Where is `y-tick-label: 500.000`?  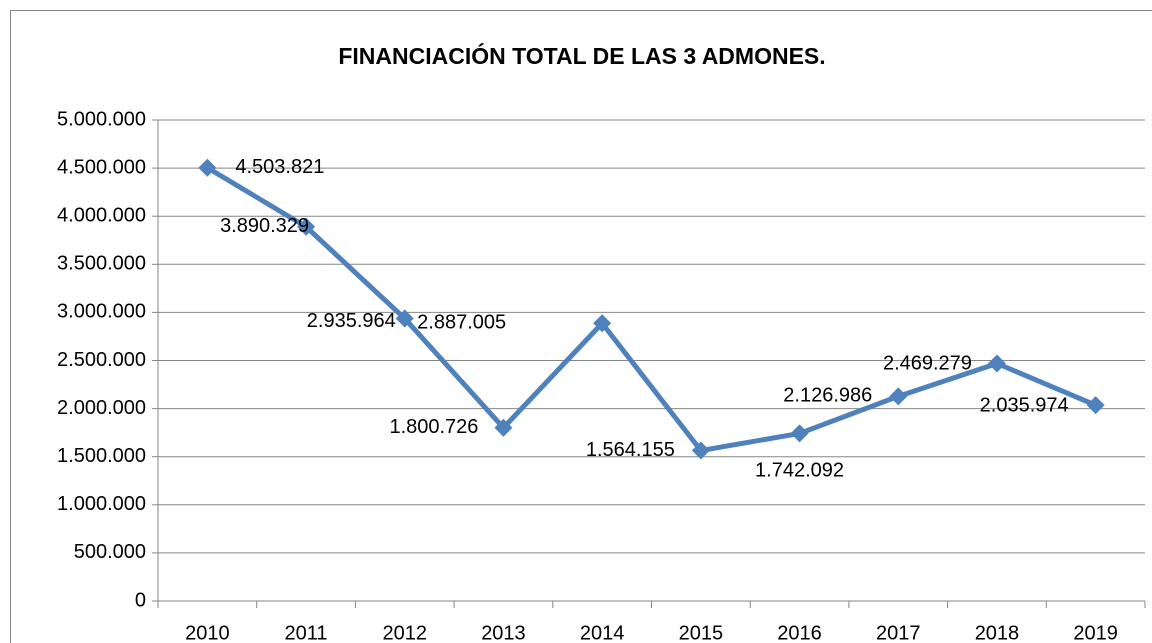
y-tick-label: 500.000 is located at coordinates (110, 552).